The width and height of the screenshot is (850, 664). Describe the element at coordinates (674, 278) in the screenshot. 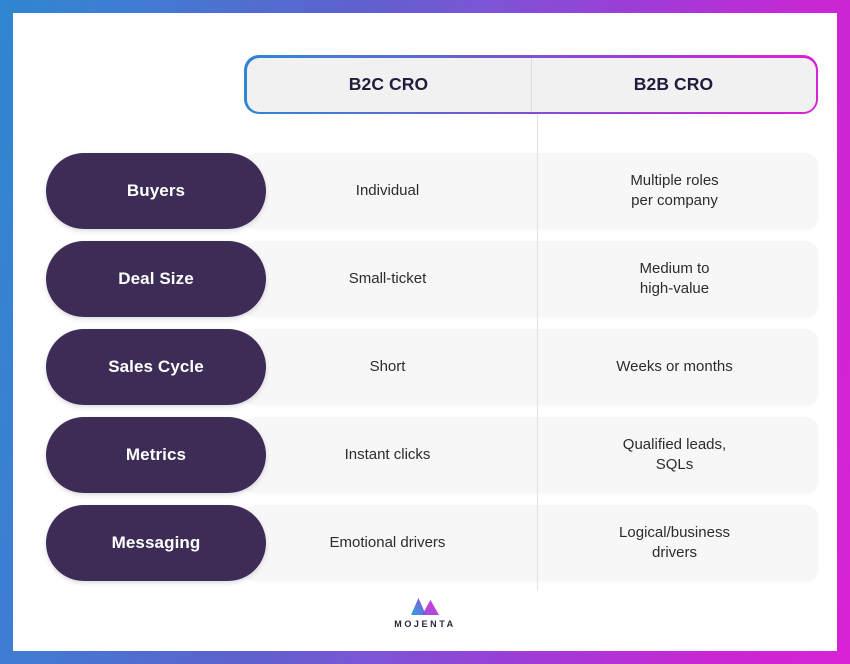

I see `cell-b2b: Medium to high-value` at that location.